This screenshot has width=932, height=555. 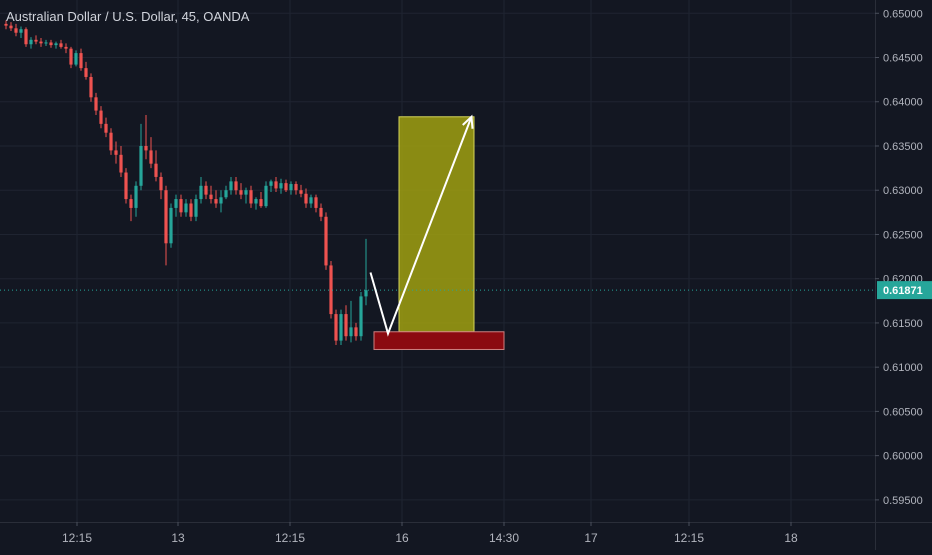 What do you see at coordinates (430, 533) in the screenshot?
I see `time-axis: 12:15 13 12:15 16 14:30 17 12:15 18` at bounding box center [430, 533].